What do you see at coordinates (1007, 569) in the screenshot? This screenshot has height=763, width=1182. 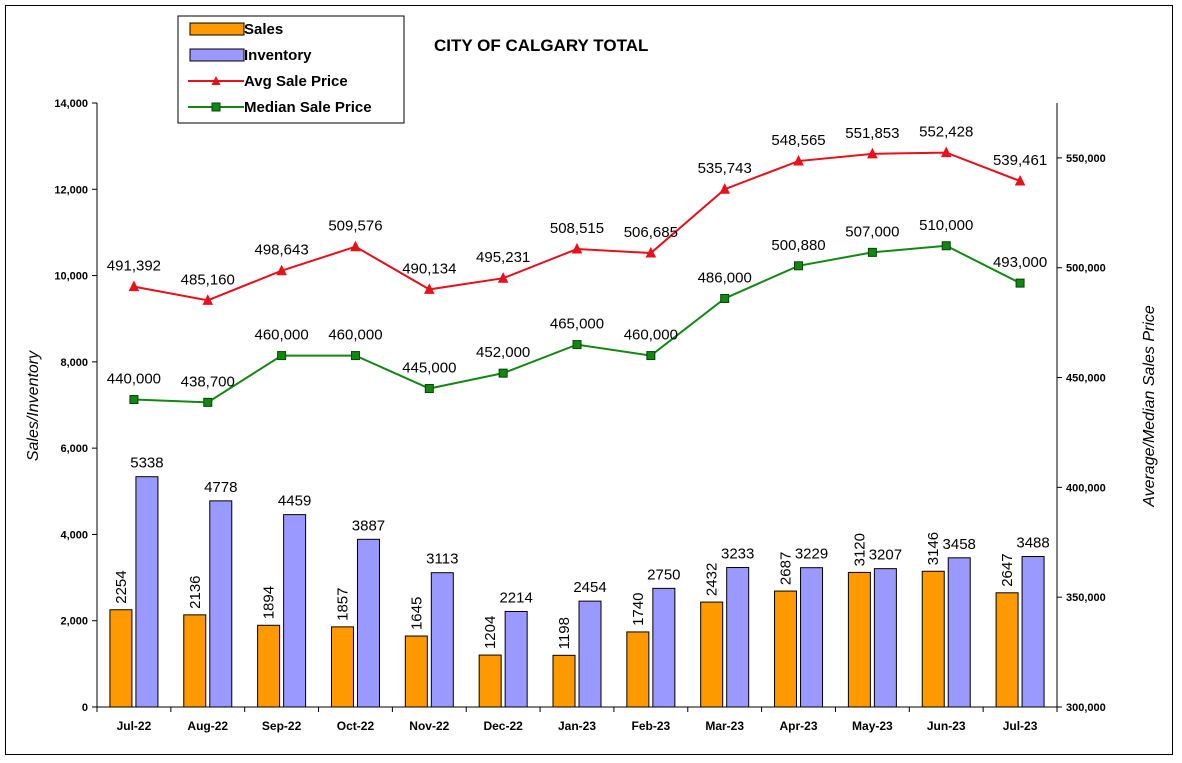 I see `sales-bar-label: 2647` at bounding box center [1007, 569].